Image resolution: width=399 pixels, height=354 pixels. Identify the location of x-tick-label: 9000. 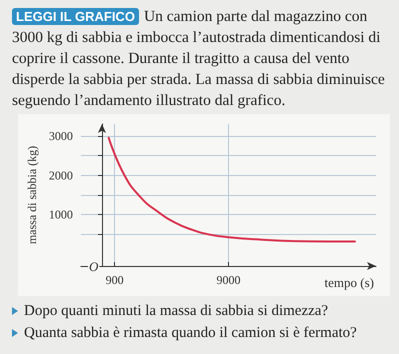
(228, 280).